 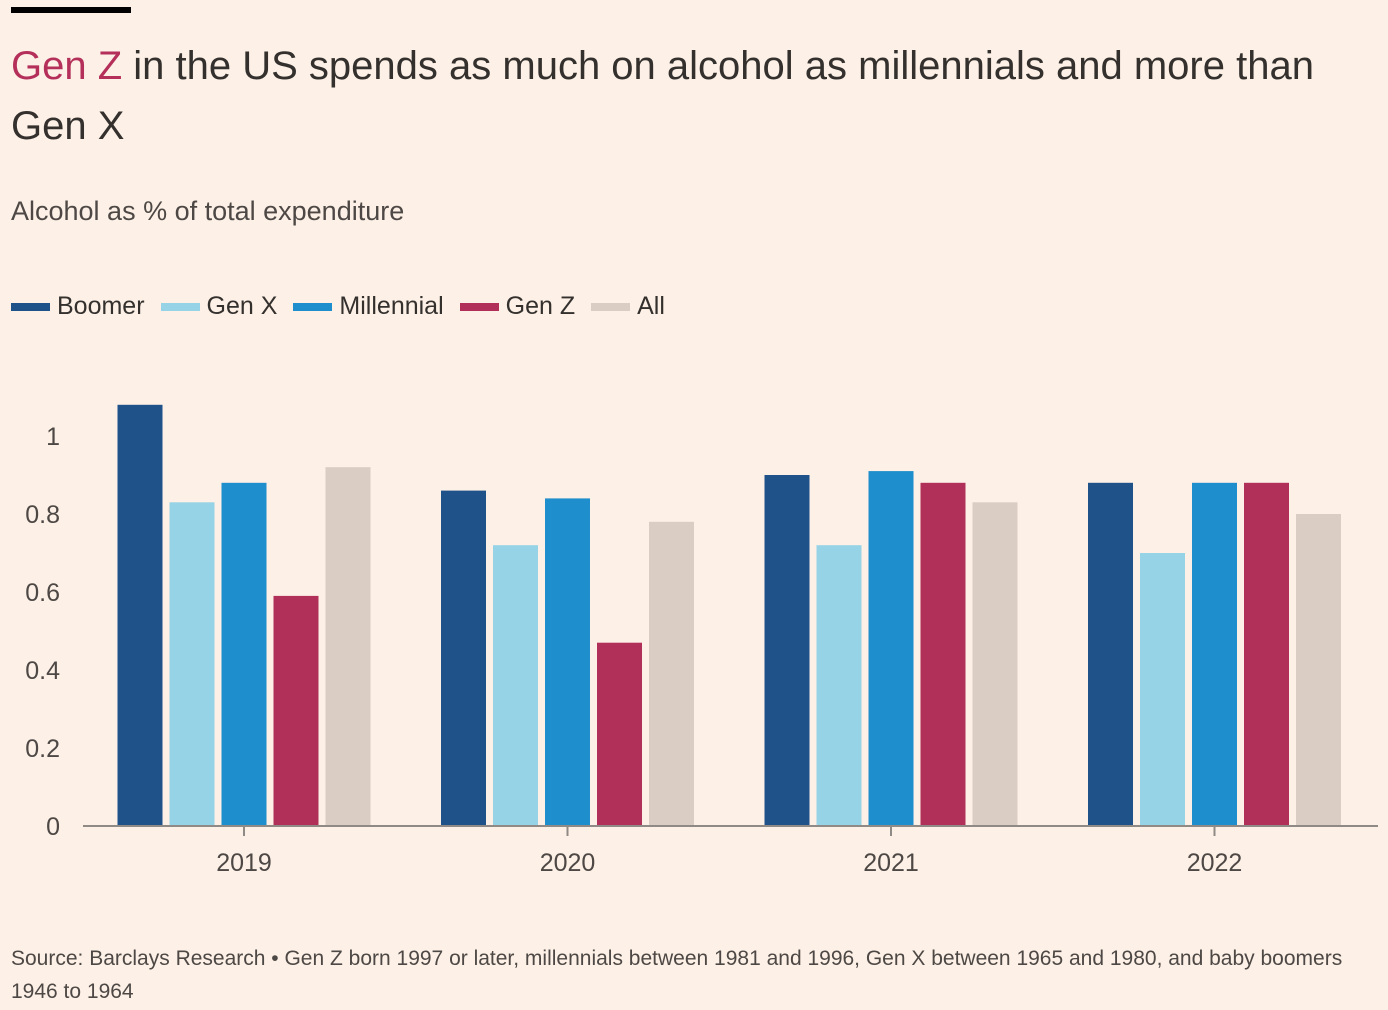 I want to click on y-tick-label: 0.2, so click(x=42, y=749).